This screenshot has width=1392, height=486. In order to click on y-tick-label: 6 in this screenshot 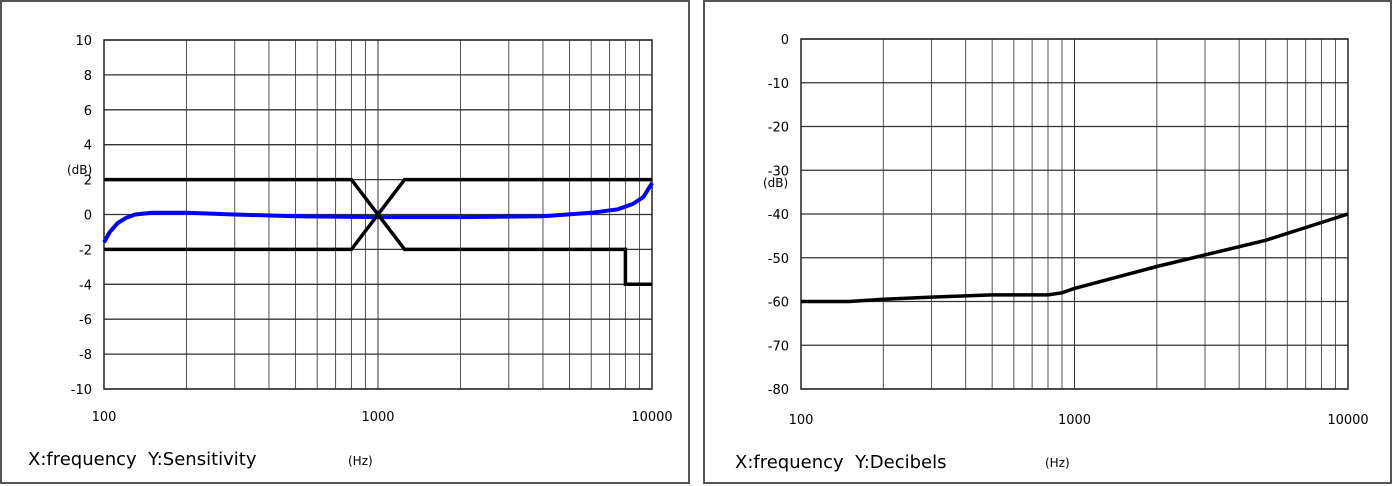, I will do `click(88, 111)`.